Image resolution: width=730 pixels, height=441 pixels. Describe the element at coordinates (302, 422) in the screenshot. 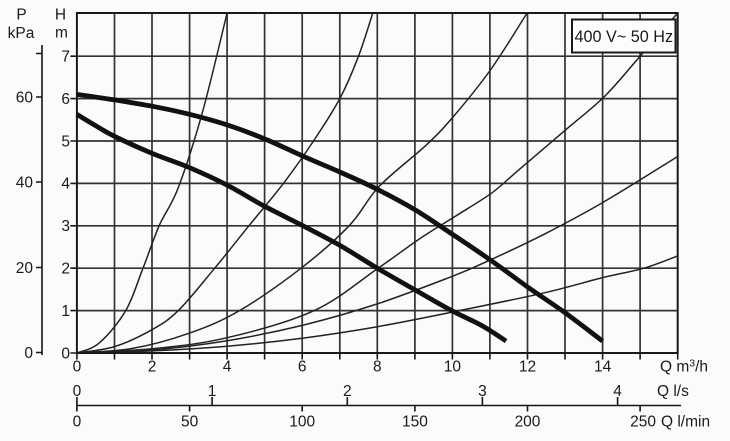

I see `svg-text: 100` at that location.